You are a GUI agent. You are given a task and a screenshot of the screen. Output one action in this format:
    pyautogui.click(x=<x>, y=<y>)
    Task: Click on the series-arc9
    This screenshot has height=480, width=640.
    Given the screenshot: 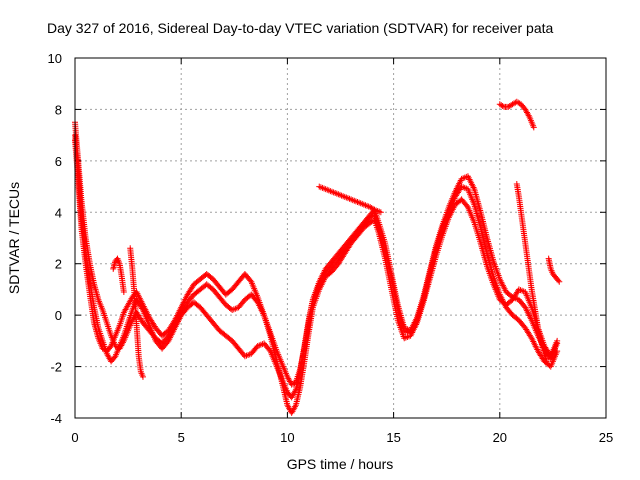 What is the action you would take?
    pyautogui.click(x=118, y=275)
    